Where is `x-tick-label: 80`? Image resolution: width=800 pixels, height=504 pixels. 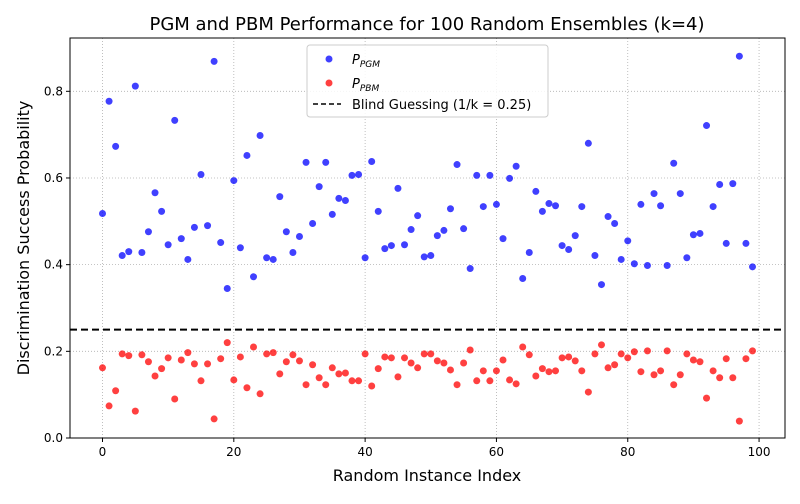
x-tick-label: 80 is located at coordinates (627, 452).